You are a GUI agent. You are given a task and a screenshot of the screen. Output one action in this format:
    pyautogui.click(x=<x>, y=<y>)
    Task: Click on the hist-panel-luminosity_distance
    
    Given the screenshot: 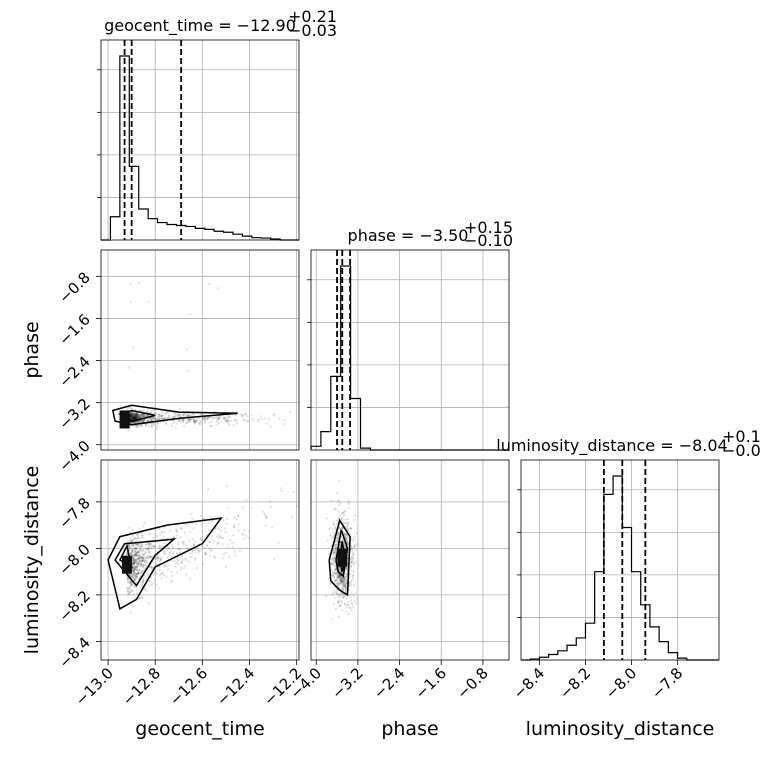 What is the action you would take?
    pyautogui.click(x=618, y=560)
    